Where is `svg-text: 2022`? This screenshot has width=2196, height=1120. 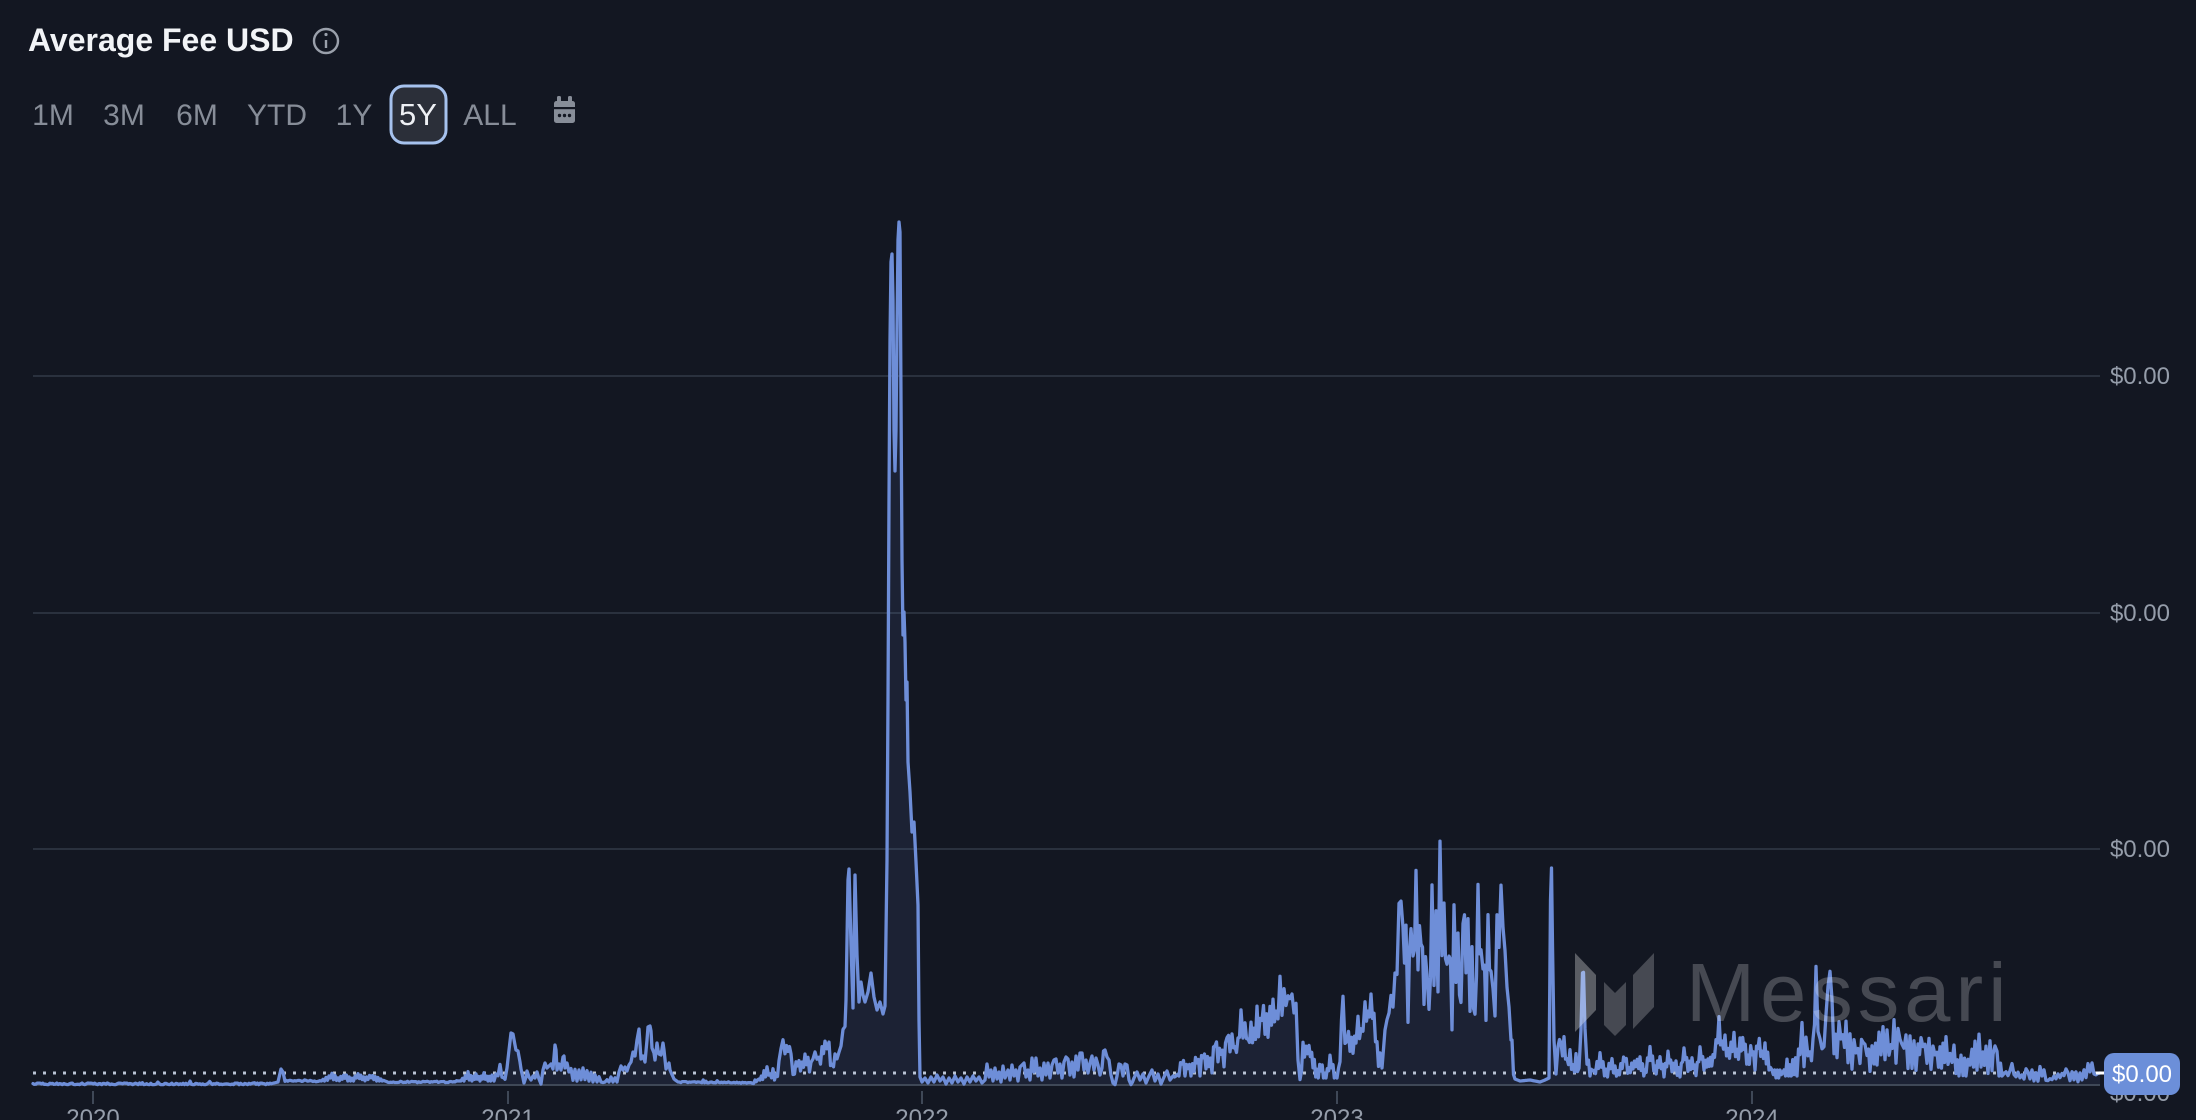 svg-text: 2022 is located at coordinates (921, 1112).